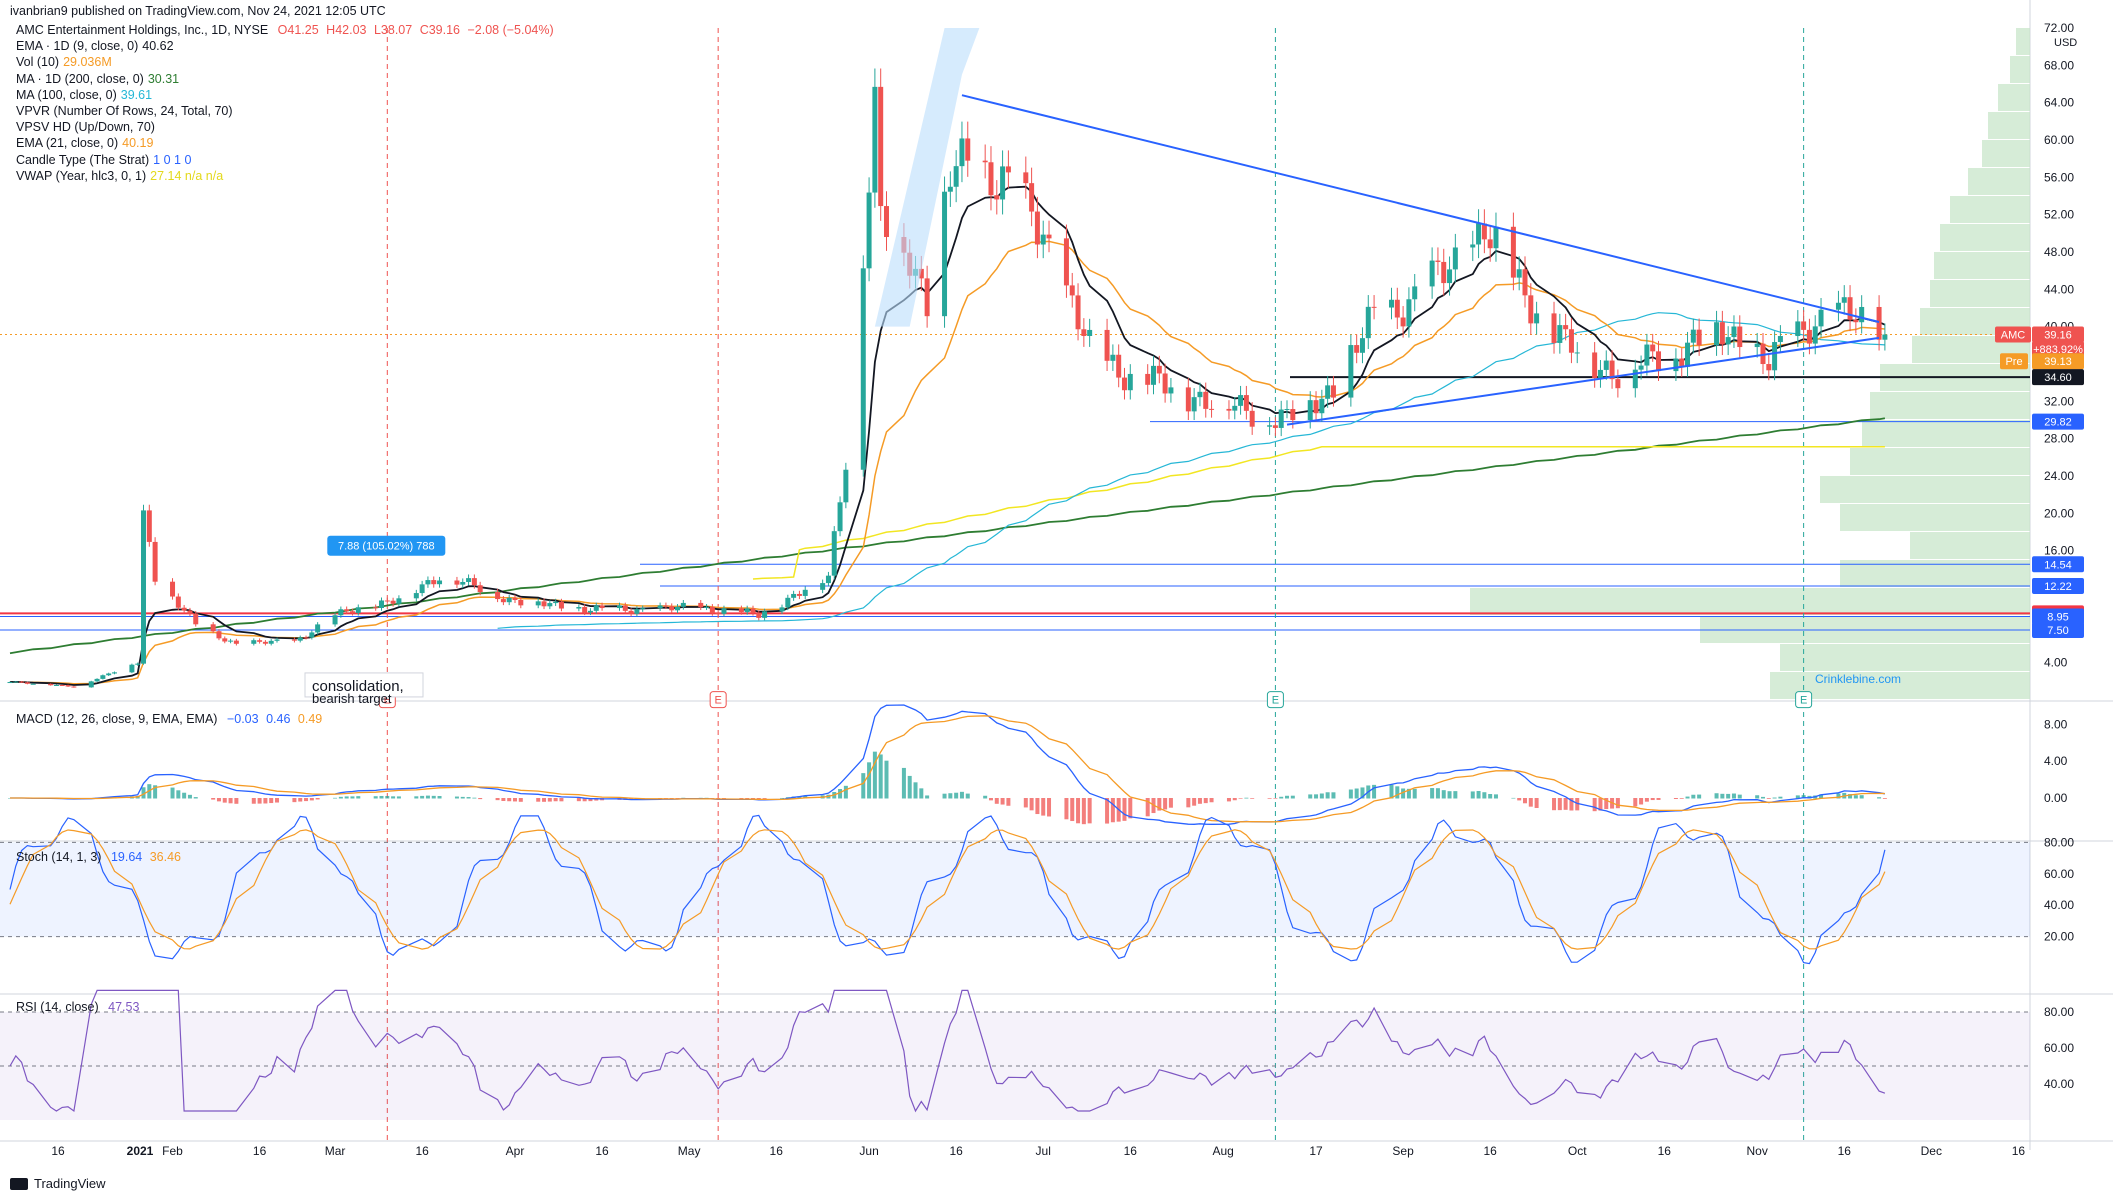 The width and height of the screenshot is (2113, 1200). Describe the element at coordinates (927, 177) in the screenshot. I see `channel-highlight` at that location.